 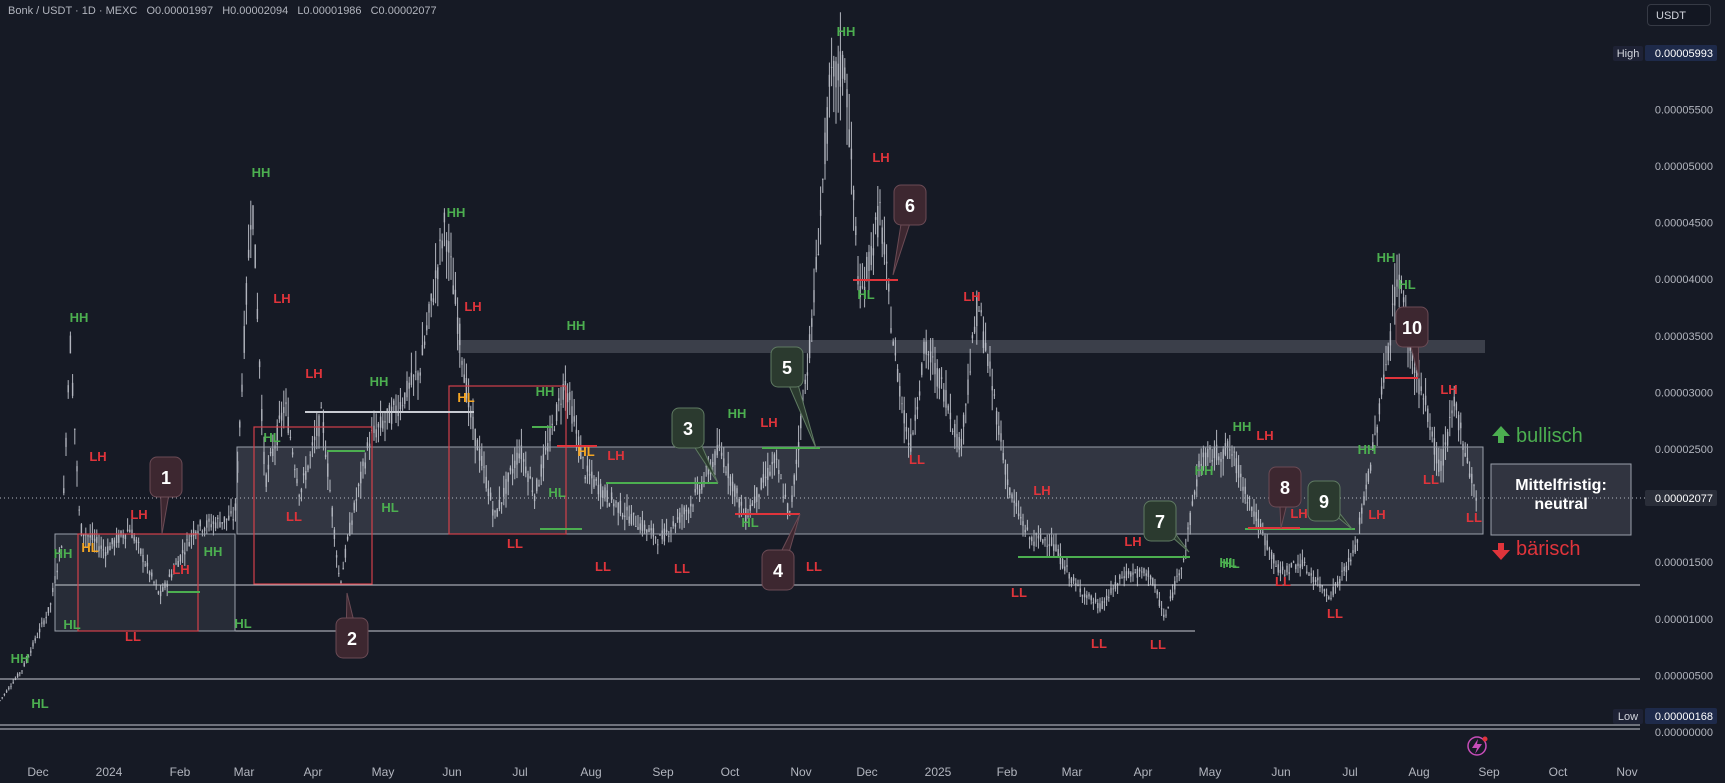 What do you see at coordinates (1143, 772) in the screenshot?
I see `time-tick-label: Apr` at bounding box center [1143, 772].